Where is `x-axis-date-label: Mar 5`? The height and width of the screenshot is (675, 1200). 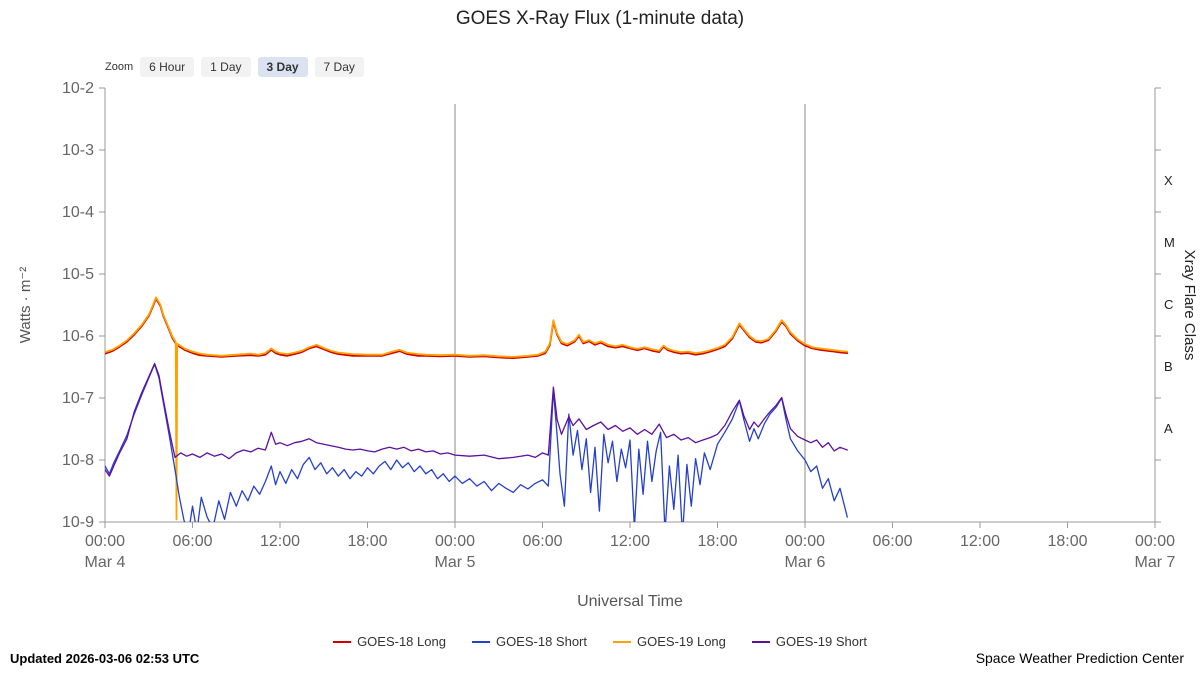 x-axis-date-label: Mar 5 is located at coordinates (455, 562).